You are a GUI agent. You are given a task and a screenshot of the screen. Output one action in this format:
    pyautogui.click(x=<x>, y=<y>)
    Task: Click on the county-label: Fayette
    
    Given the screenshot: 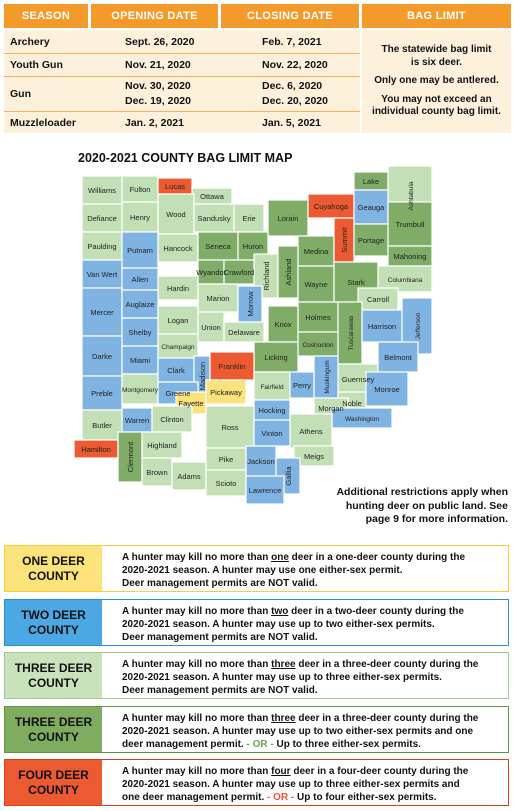 What is the action you would take?
    pyautogui.click(x=190, y=403)
    